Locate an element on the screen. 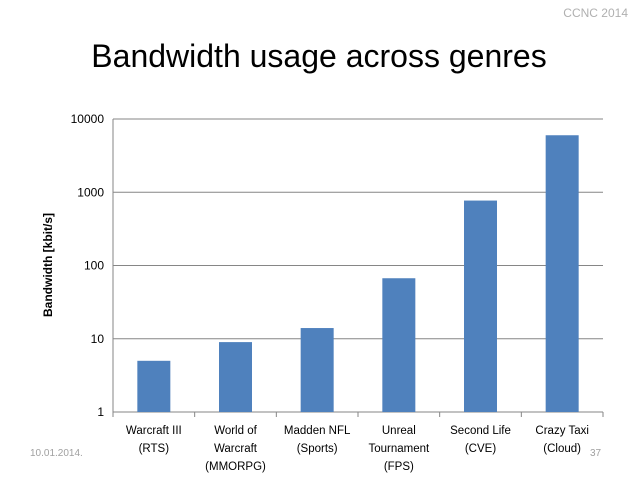  x-tick-label-line: Warcraft is located at coordinates (236, 449).